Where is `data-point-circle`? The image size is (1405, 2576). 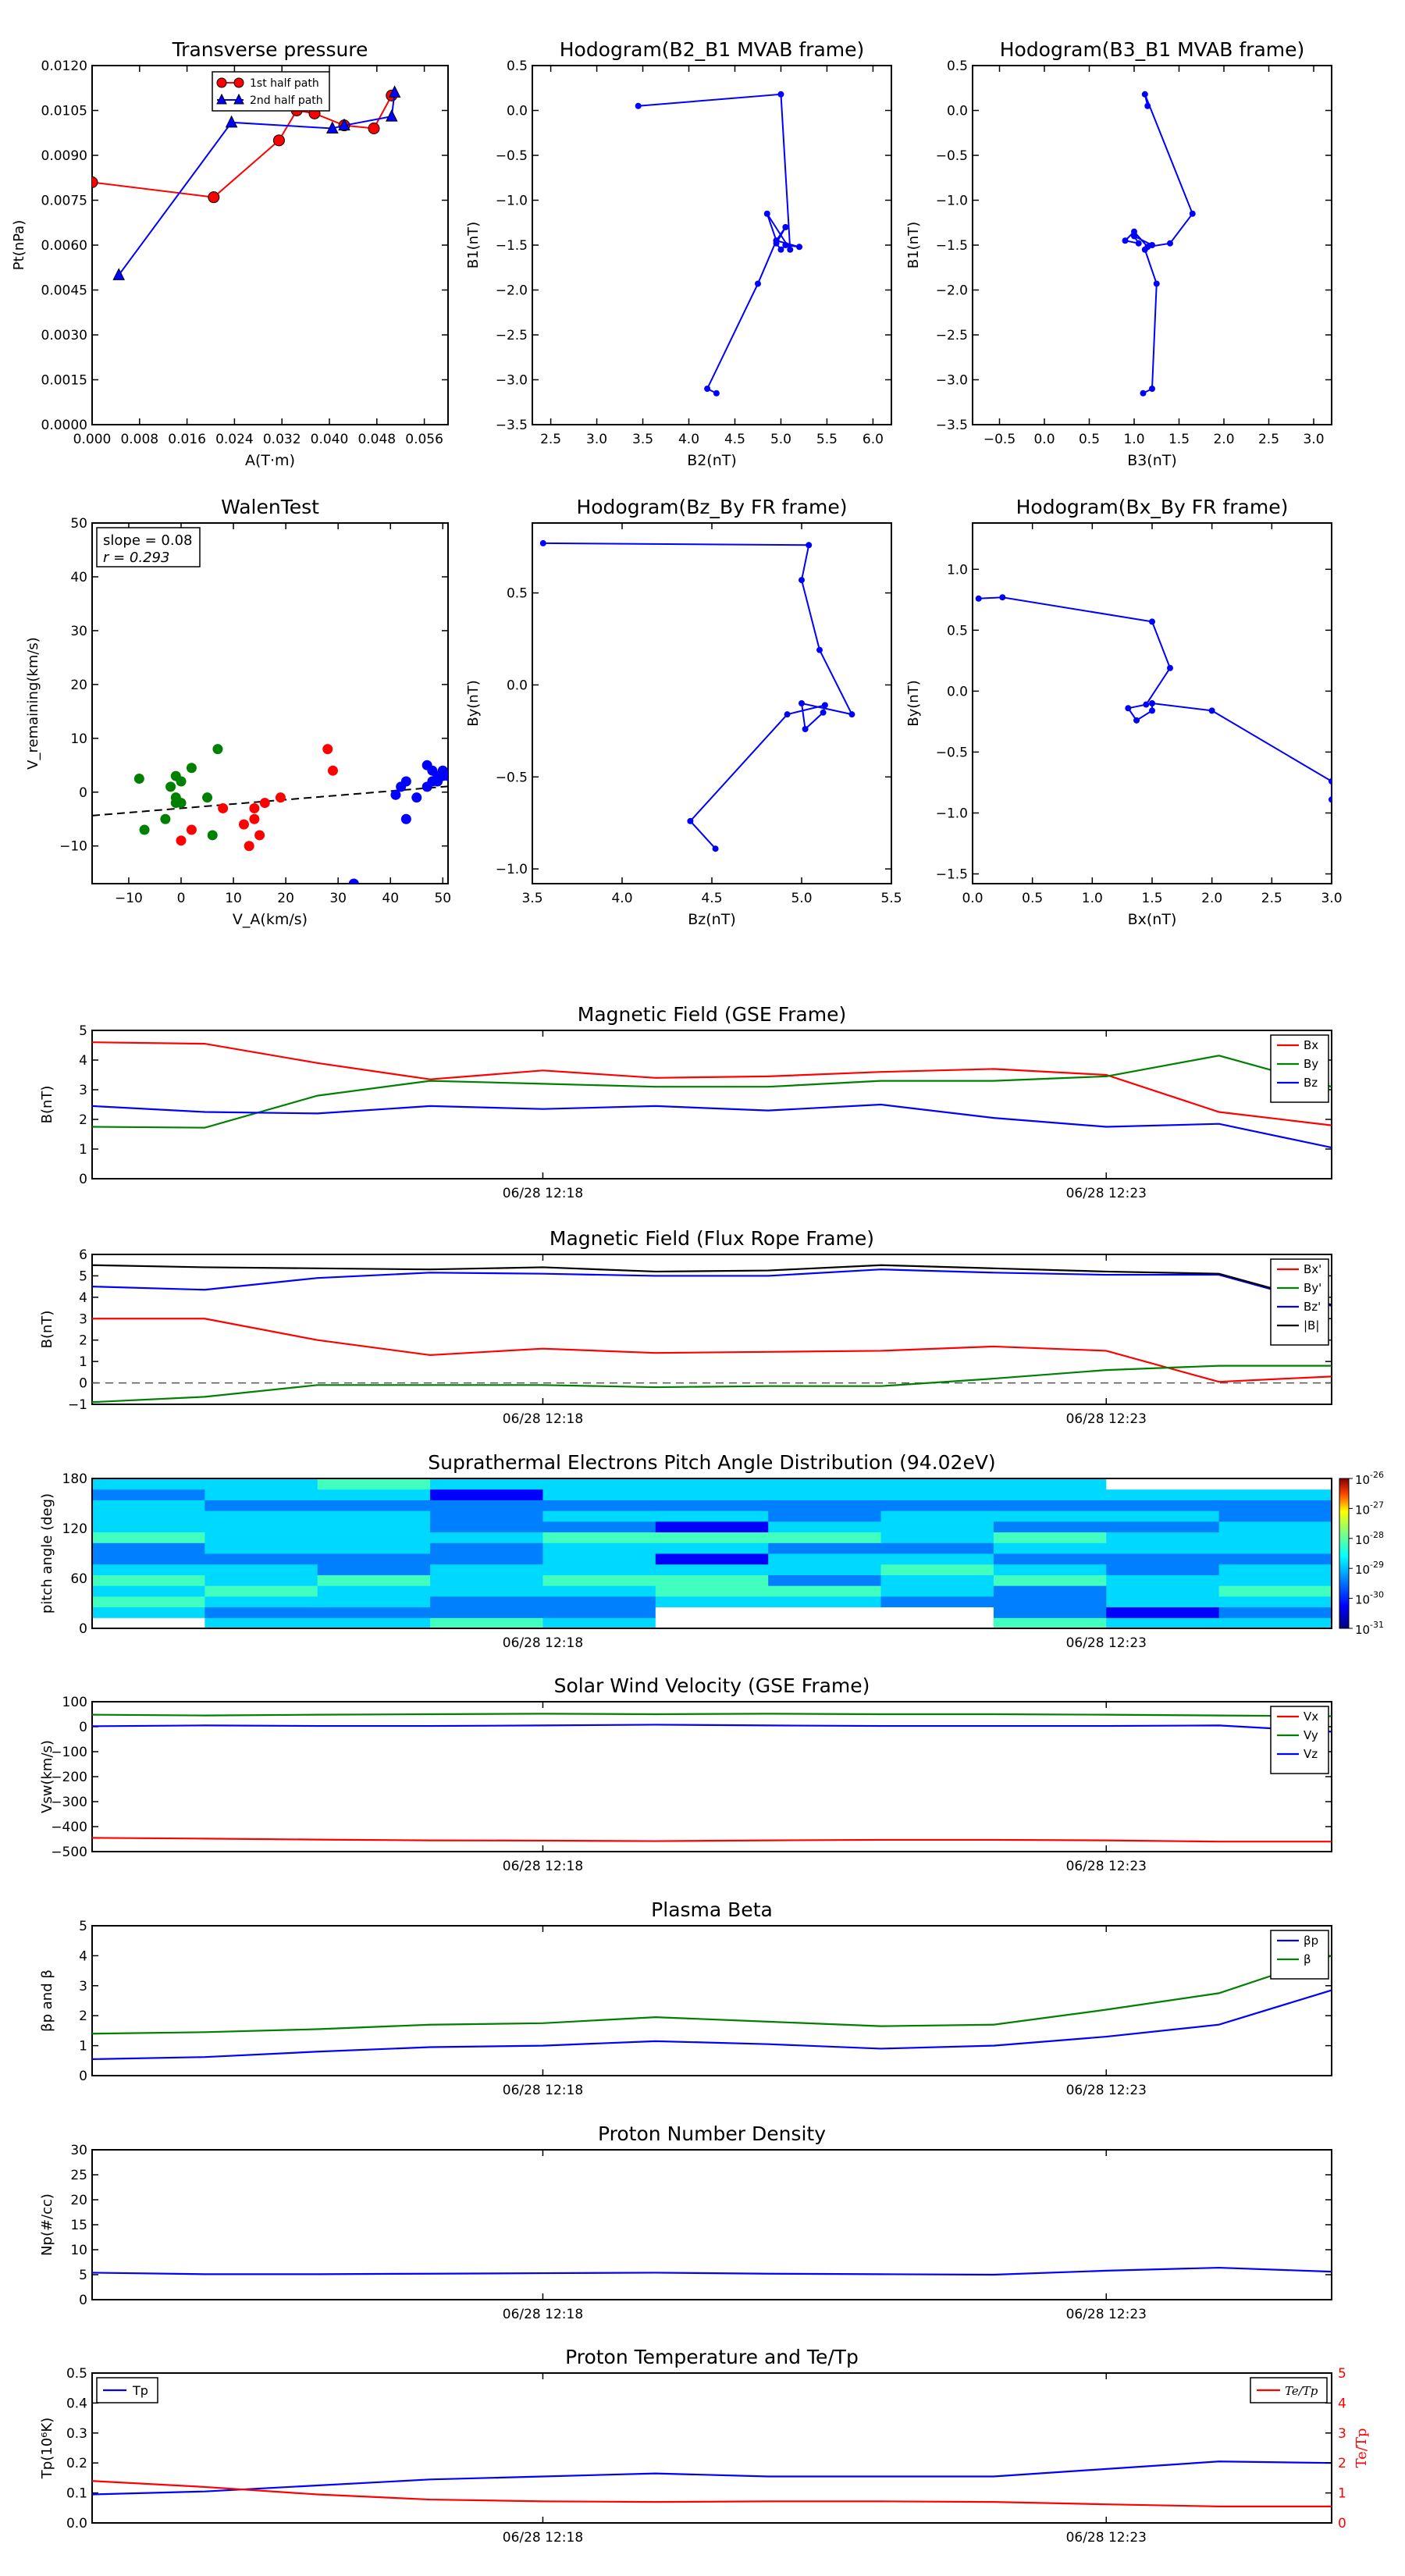
data-point-circle is located at coordinates (95, 182).